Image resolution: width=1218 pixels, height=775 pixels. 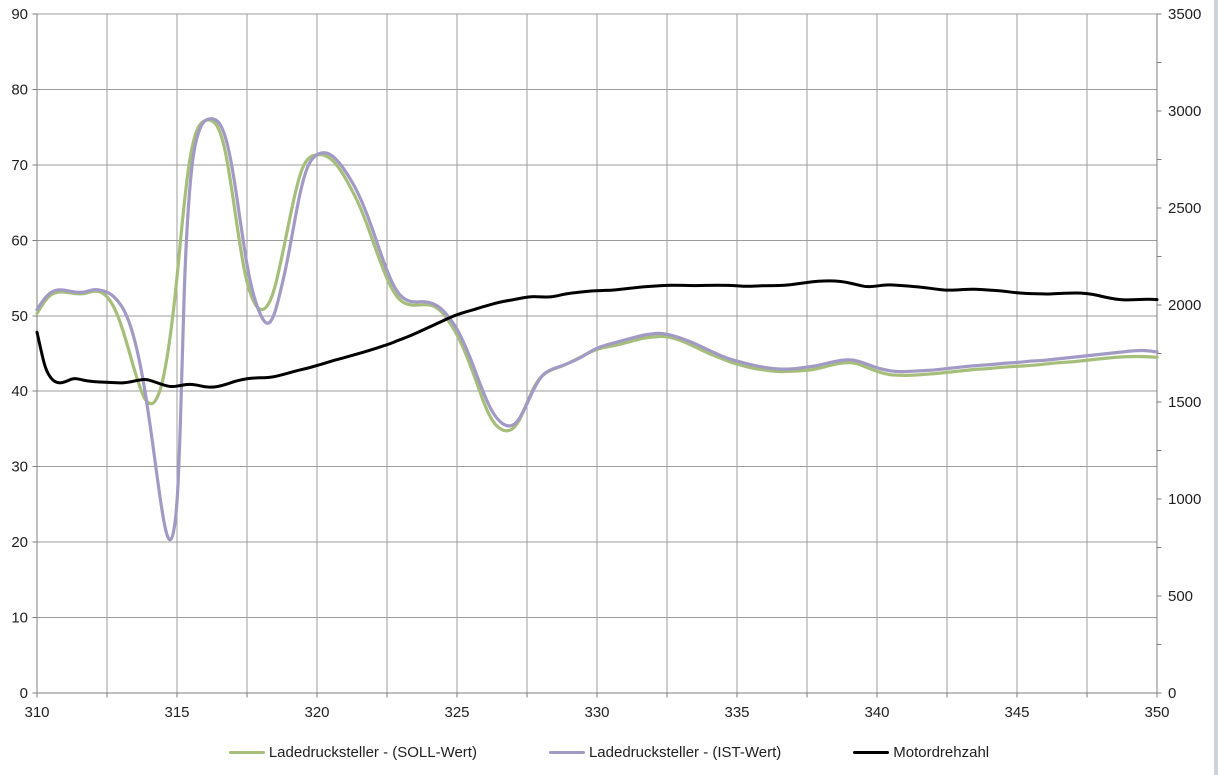 I want to click on legend-item-ist: Ladedrucksteller - (IST-Wert), so click(x=665, y=752).